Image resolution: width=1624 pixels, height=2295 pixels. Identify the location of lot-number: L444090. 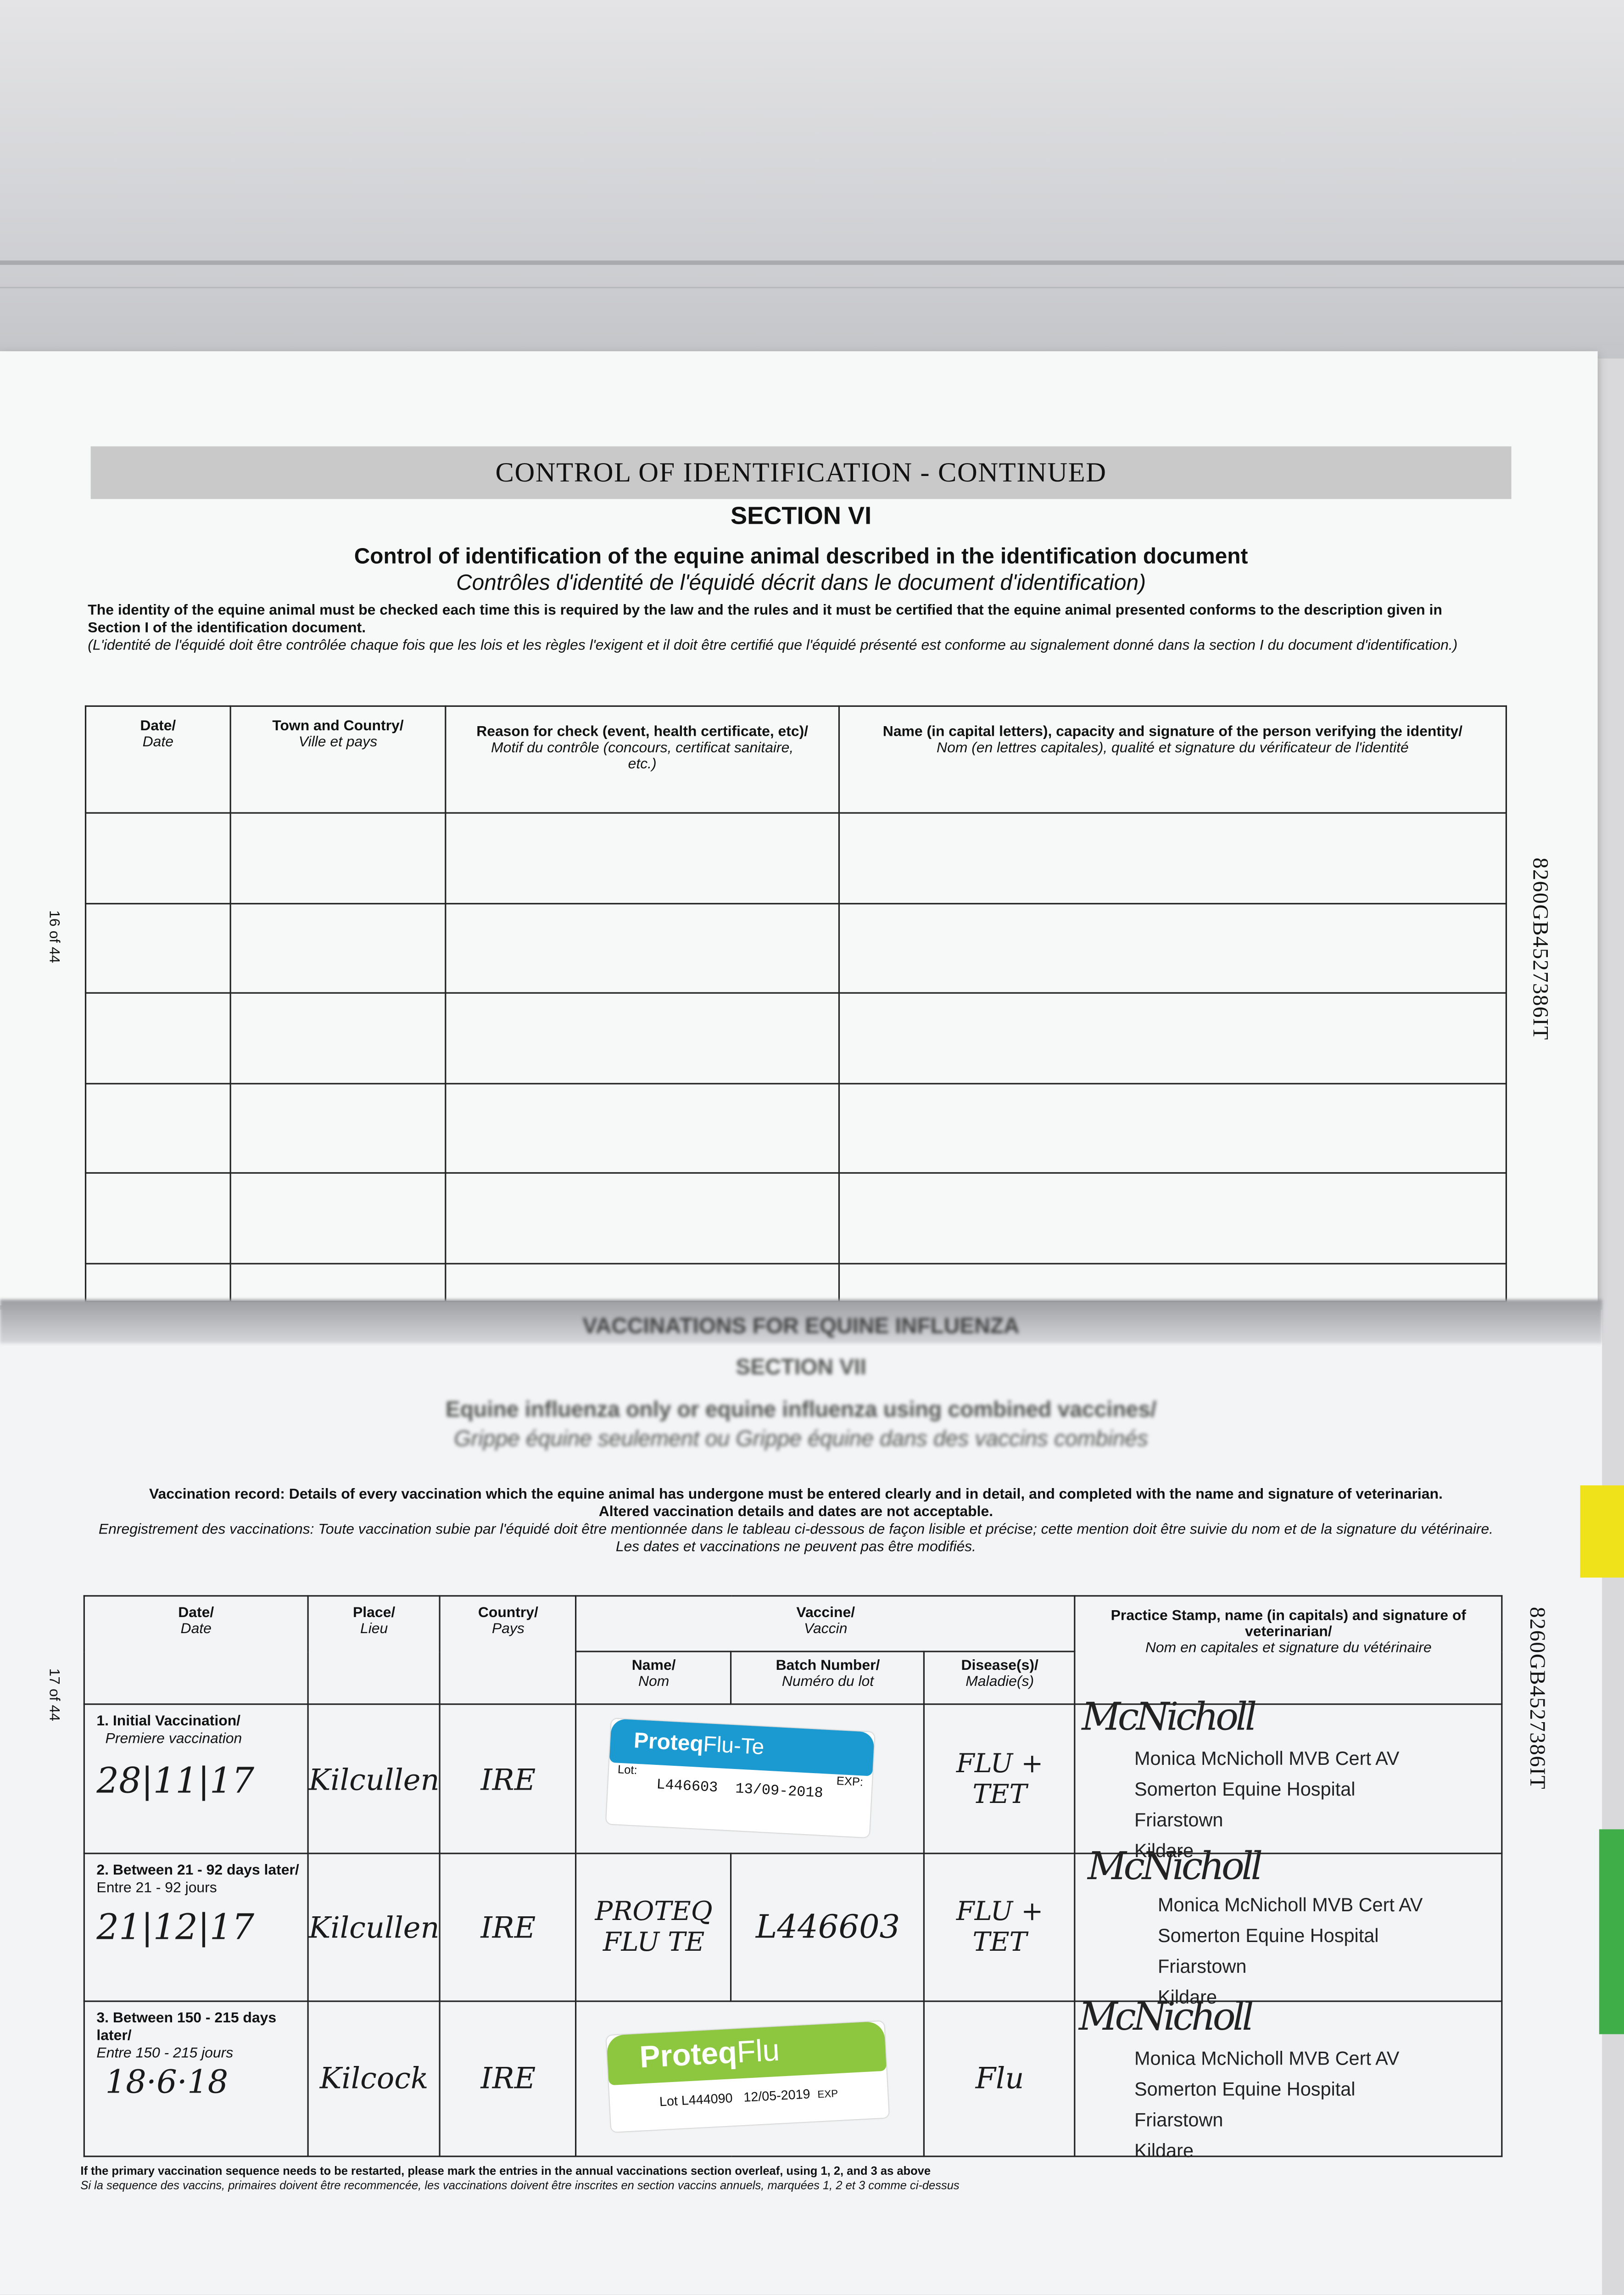
(707, 2099).